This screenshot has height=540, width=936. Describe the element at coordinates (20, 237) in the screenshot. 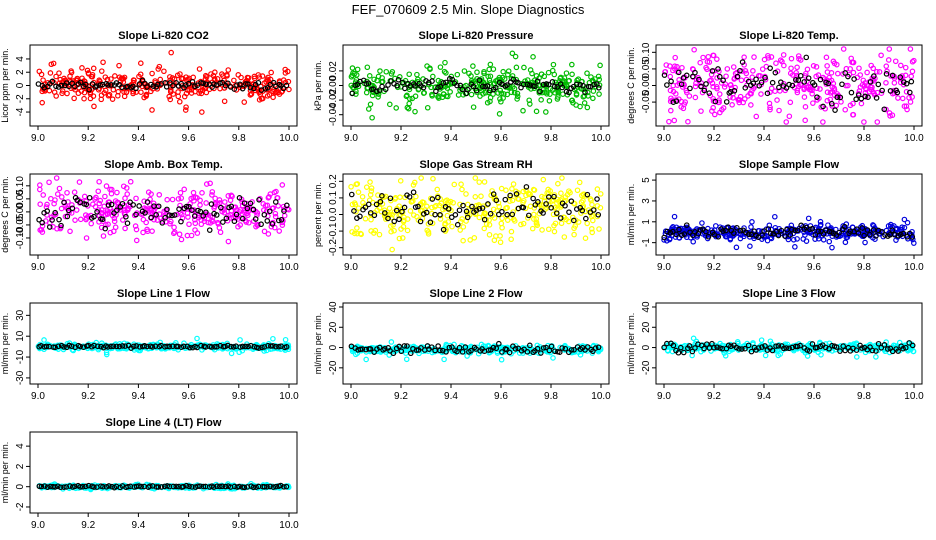

I see `y-tick-label: -0.10` at that location.